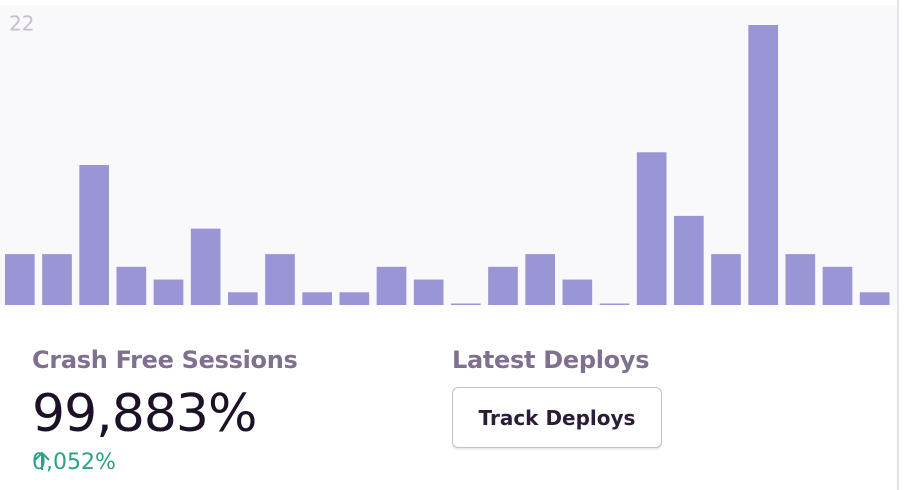 The width and height of the screenshot is (906, 490). What do you see at coordinates (165, 360) in the screenshot?
I see `crash-free-label: Crash Free Sessions` at bounding box center [165, 360].